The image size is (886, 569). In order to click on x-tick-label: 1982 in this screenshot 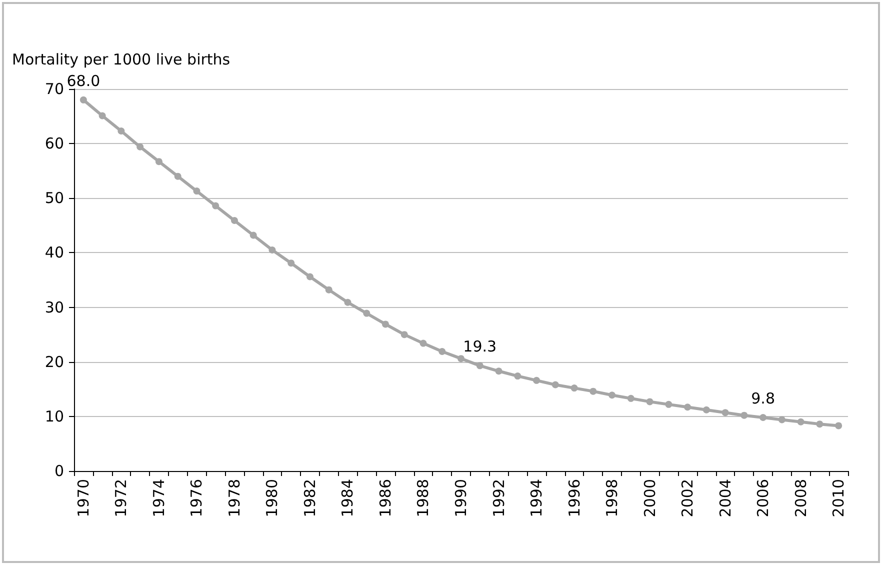, I will do `click(309, 498)`.